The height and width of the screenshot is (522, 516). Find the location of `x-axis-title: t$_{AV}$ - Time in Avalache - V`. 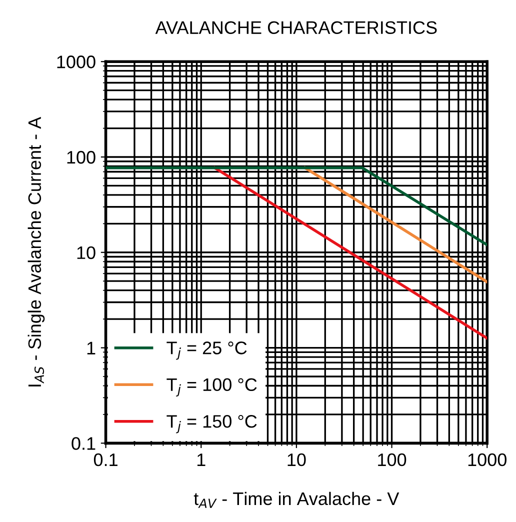

x-axis-title: t$_{AV}$ - Time in Avalache - V is located at coordinates (297, 500).